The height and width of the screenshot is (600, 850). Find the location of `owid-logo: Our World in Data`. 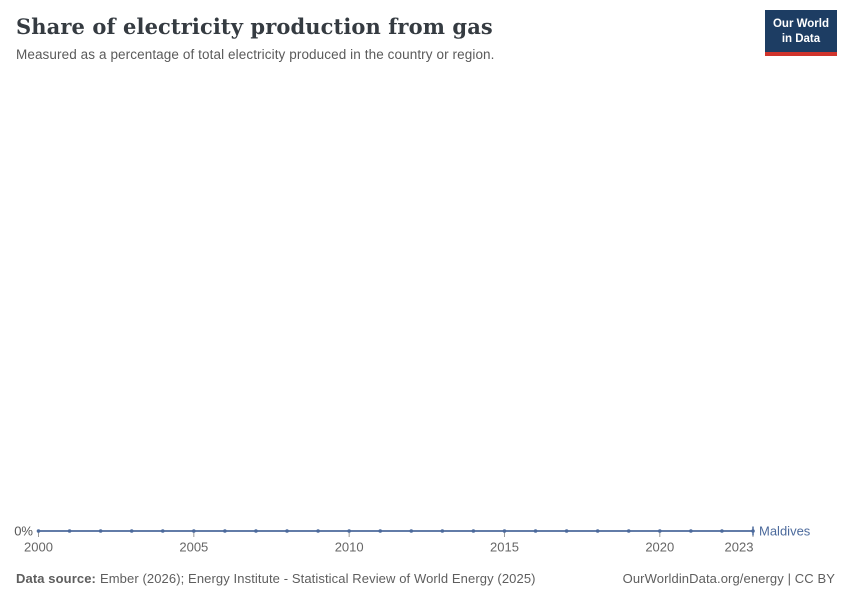

owid-logo: Our World in Data is located at coordinates (800, 33).